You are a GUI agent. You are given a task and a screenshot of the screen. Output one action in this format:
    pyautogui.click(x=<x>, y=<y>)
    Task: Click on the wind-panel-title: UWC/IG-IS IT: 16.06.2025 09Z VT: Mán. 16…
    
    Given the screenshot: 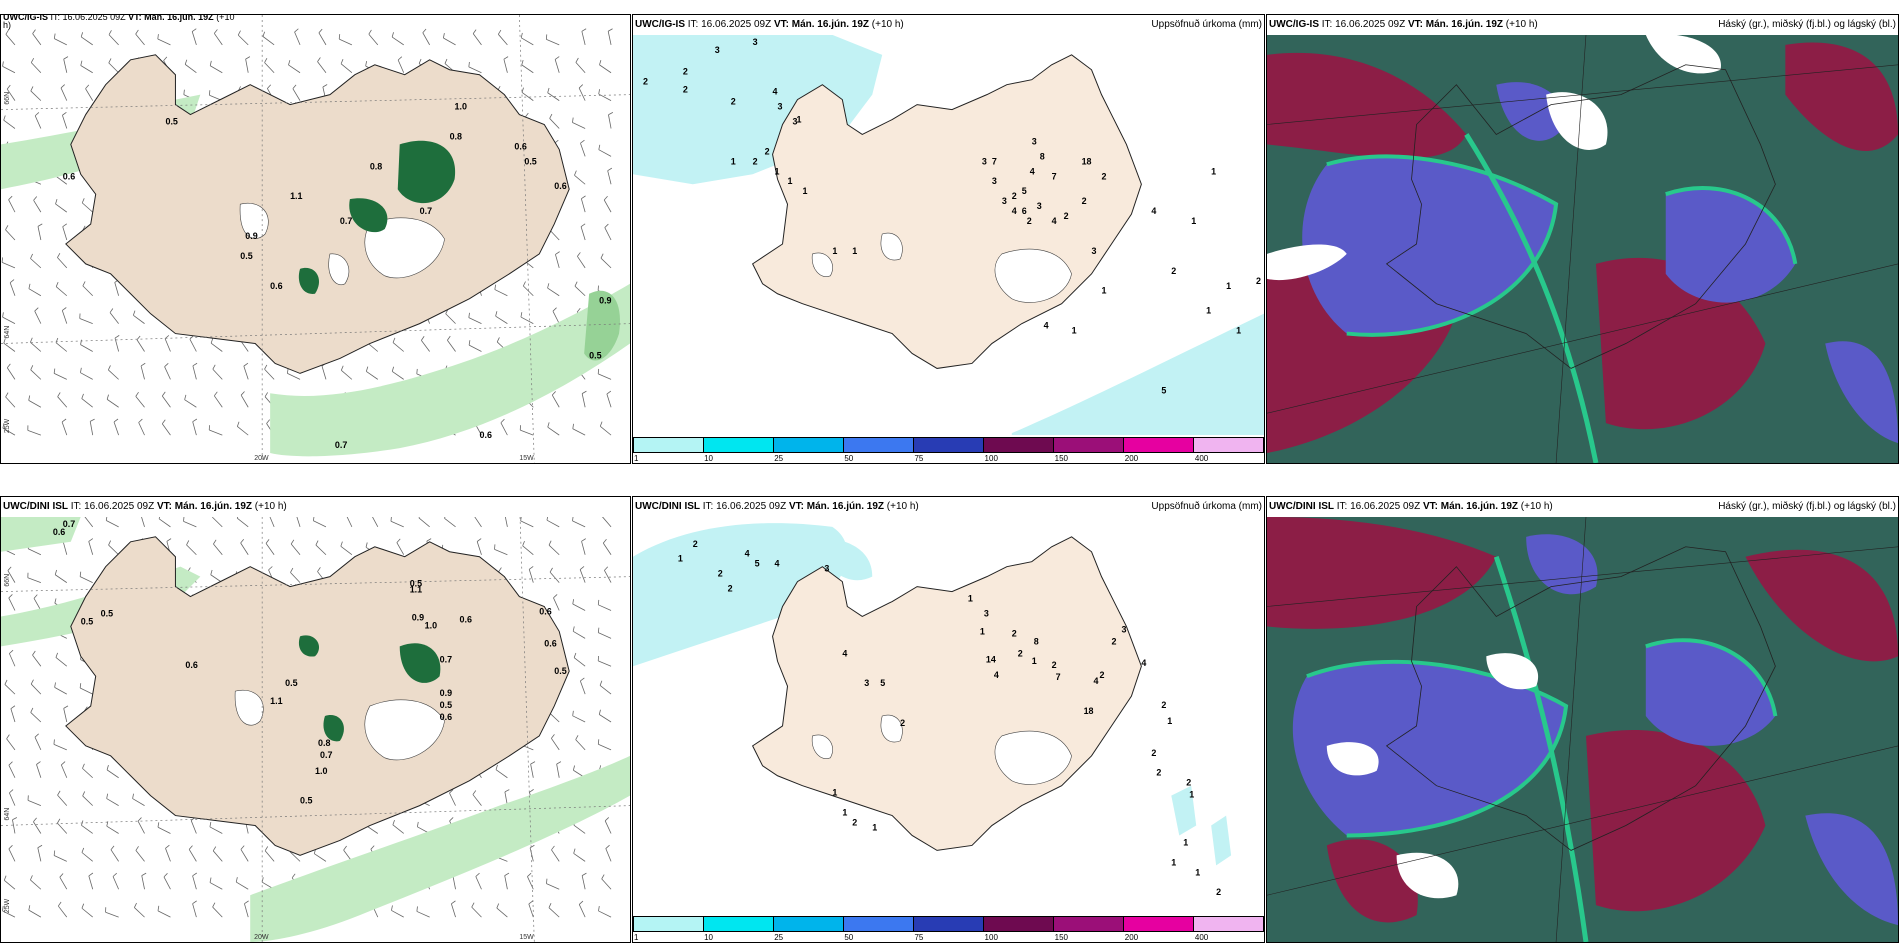 What is the action you would take?
    pyautogui.click(x=119, y=22)
    